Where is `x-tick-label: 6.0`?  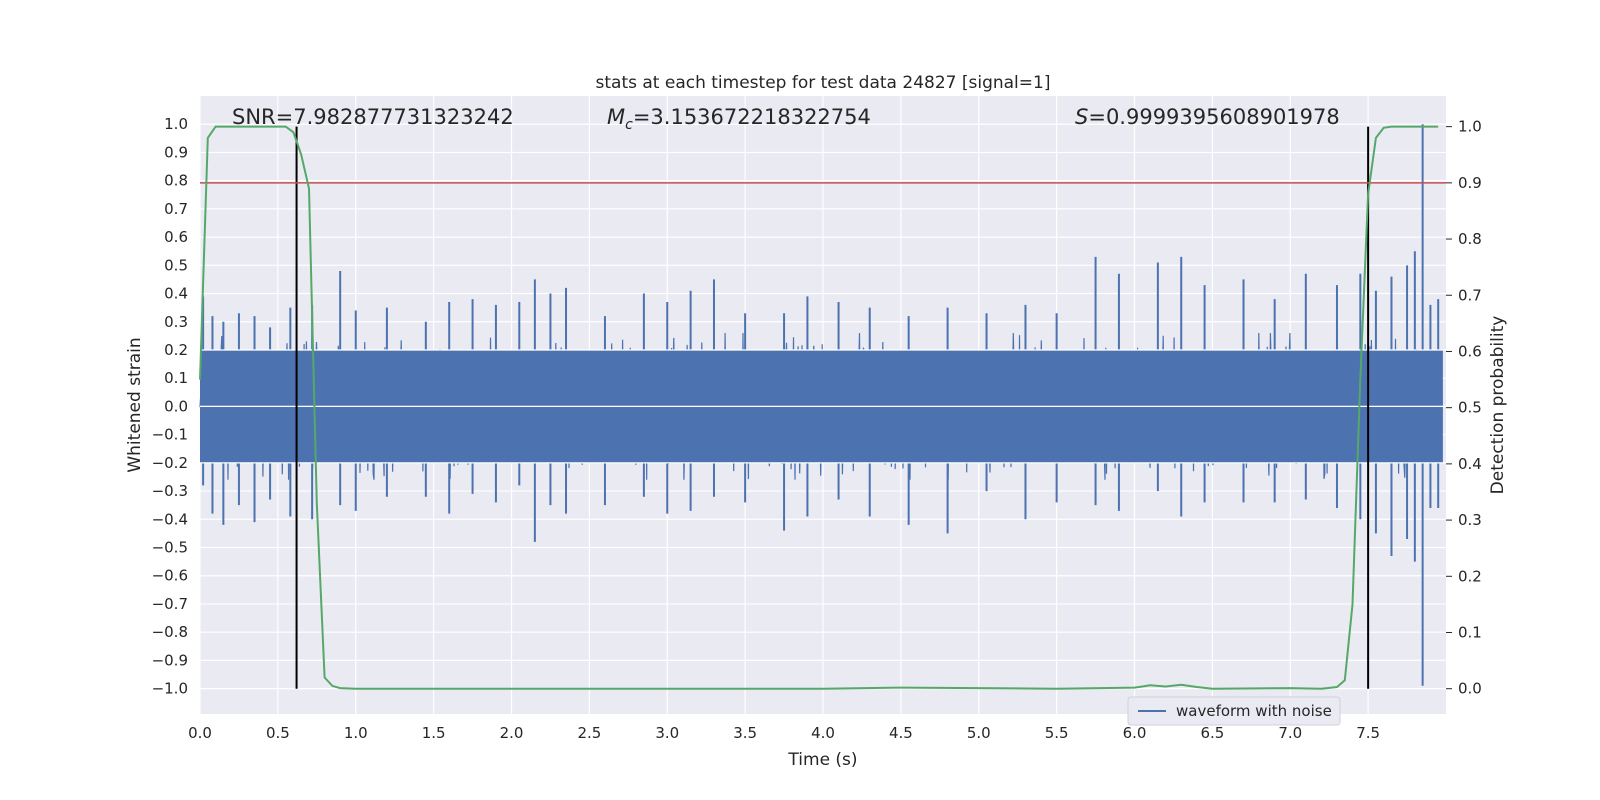 x-tick-label: 6.0 is located at coordinates (1135, 733).